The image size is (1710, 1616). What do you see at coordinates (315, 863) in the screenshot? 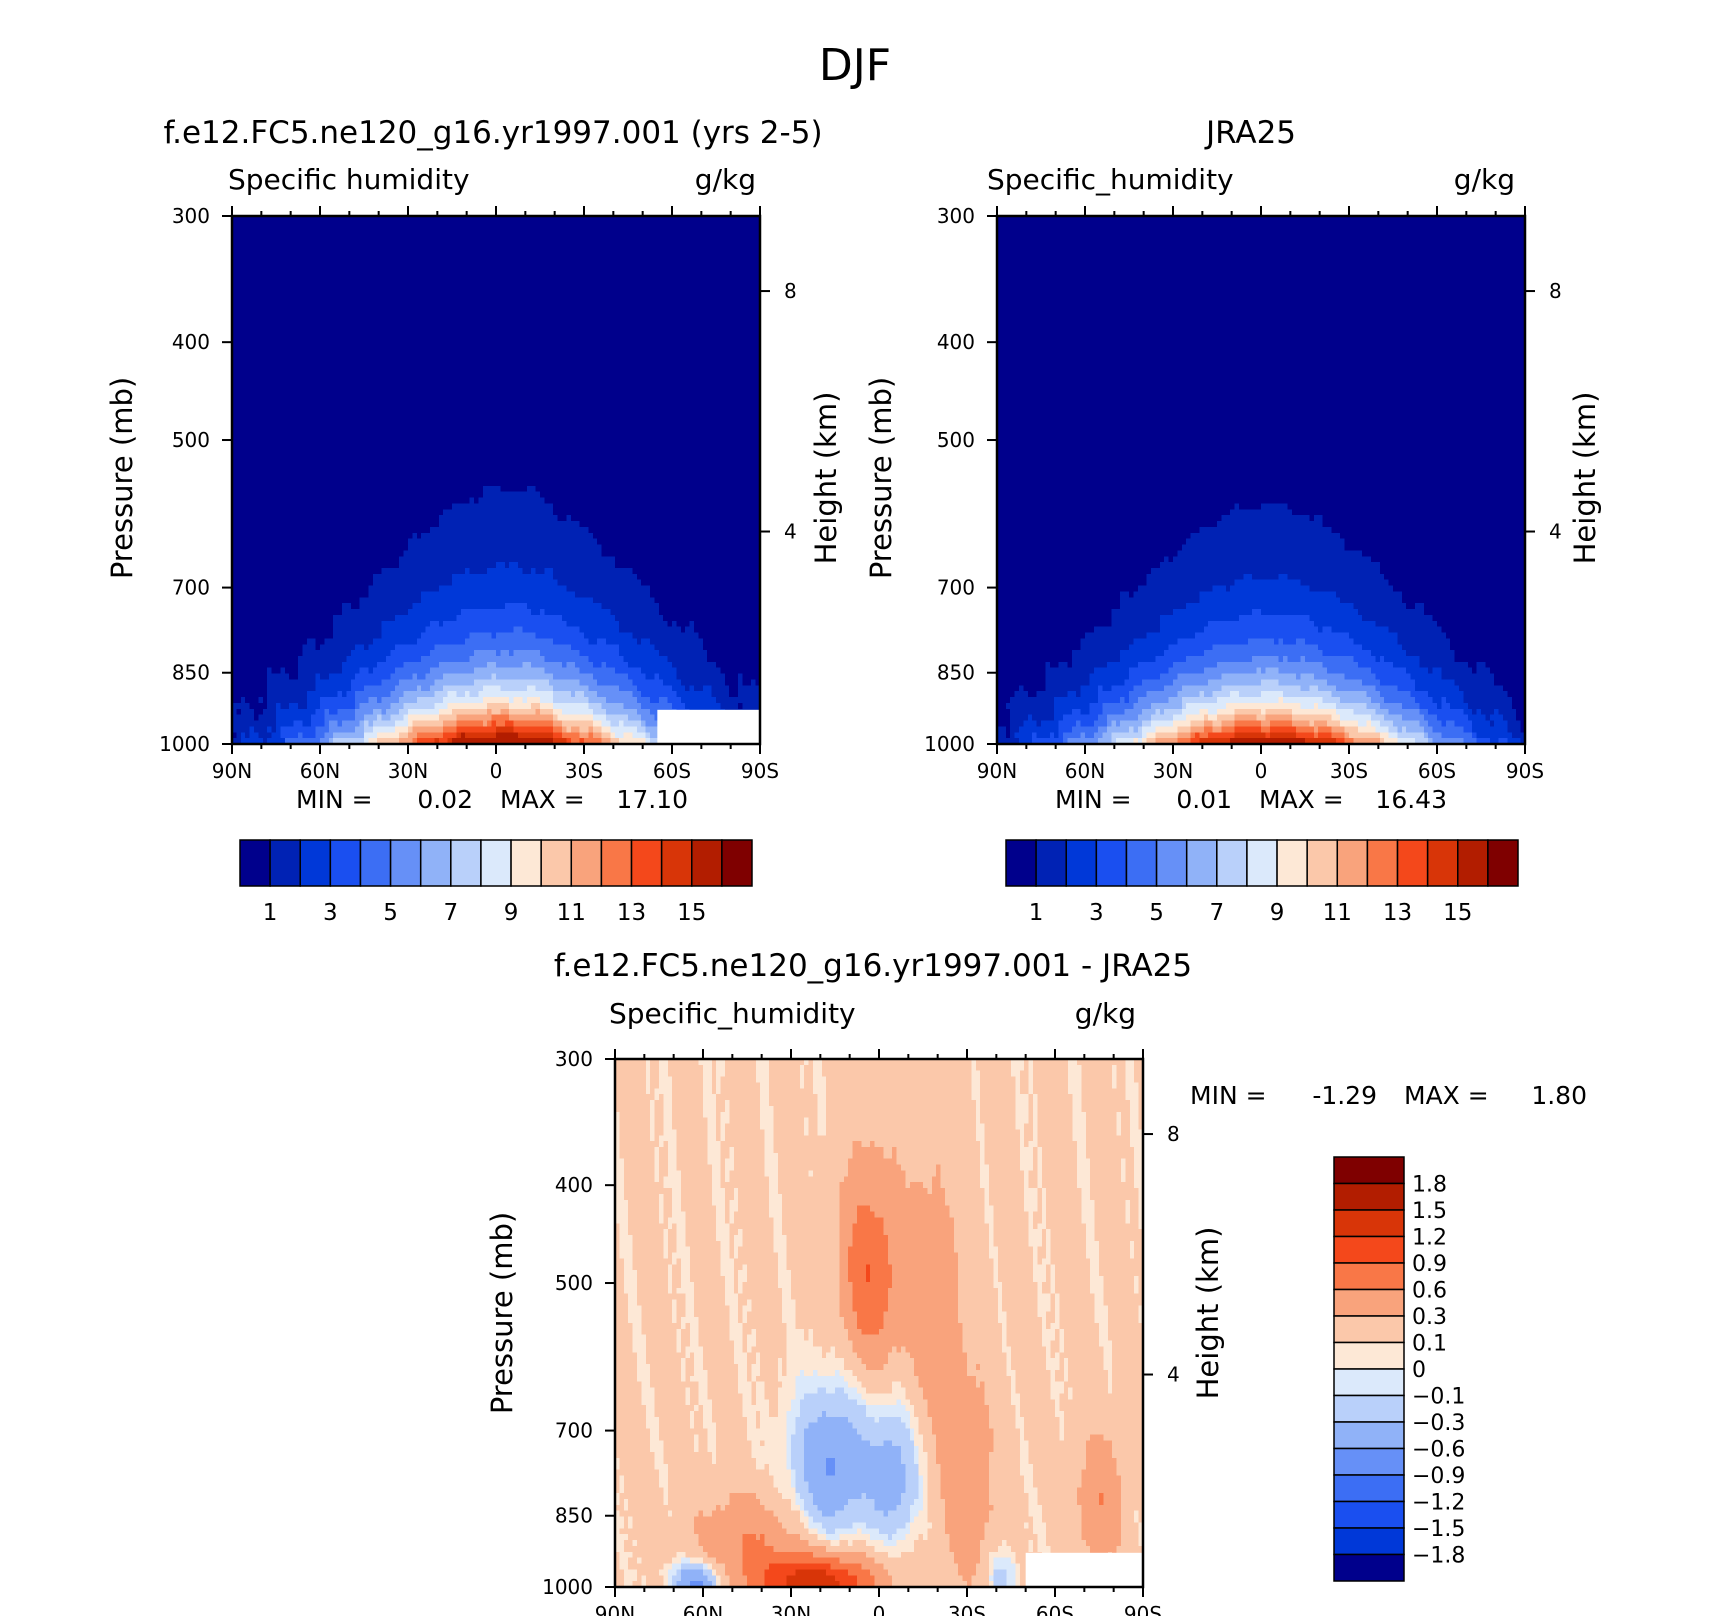
I see `colorbar-swatch` at bounding box center [315, 863].